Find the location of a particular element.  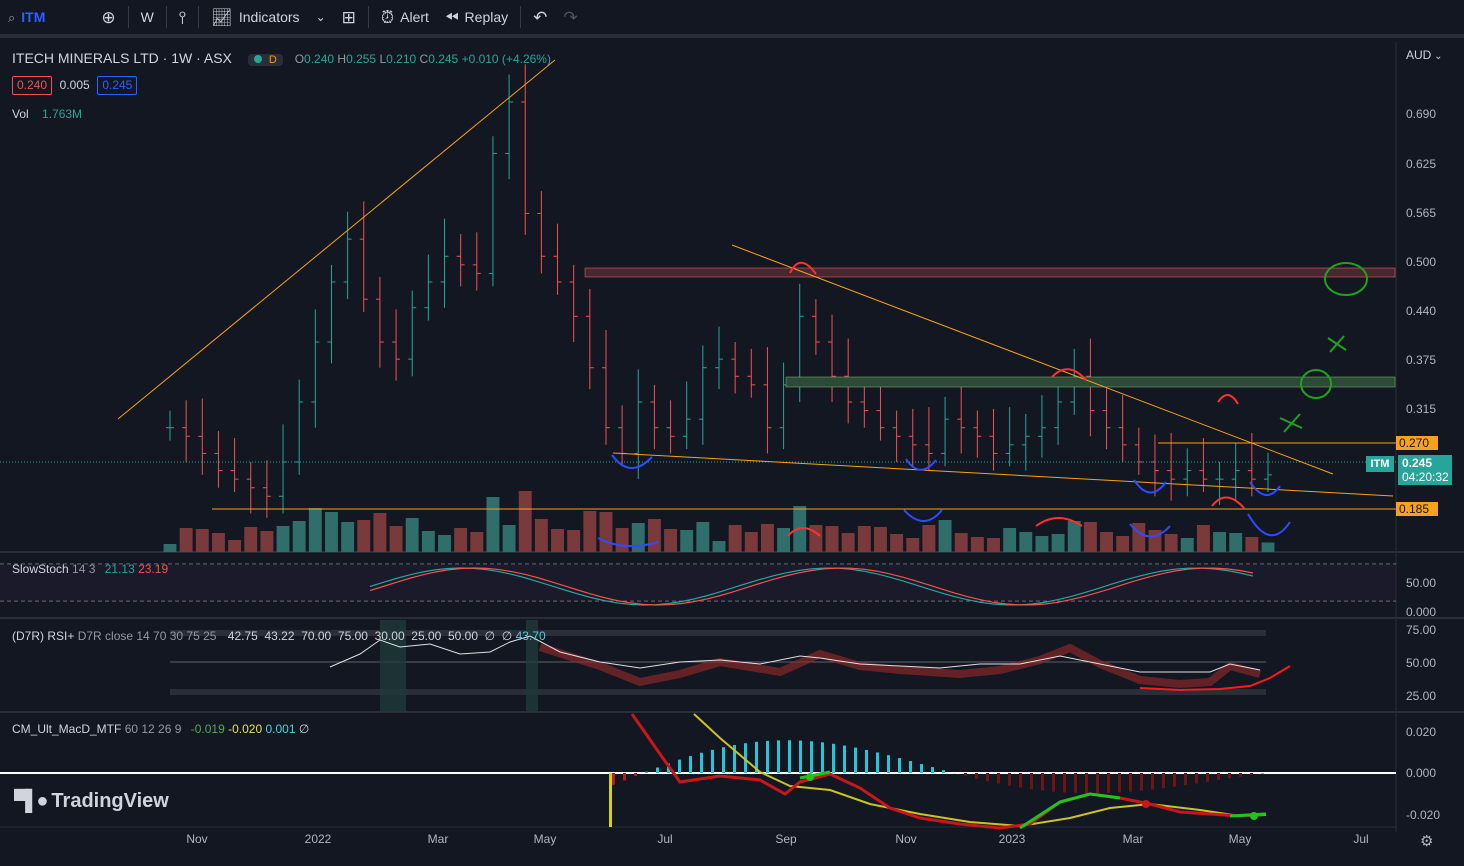

stoch-label: SlowStoch is located at coordinates (40, 569).